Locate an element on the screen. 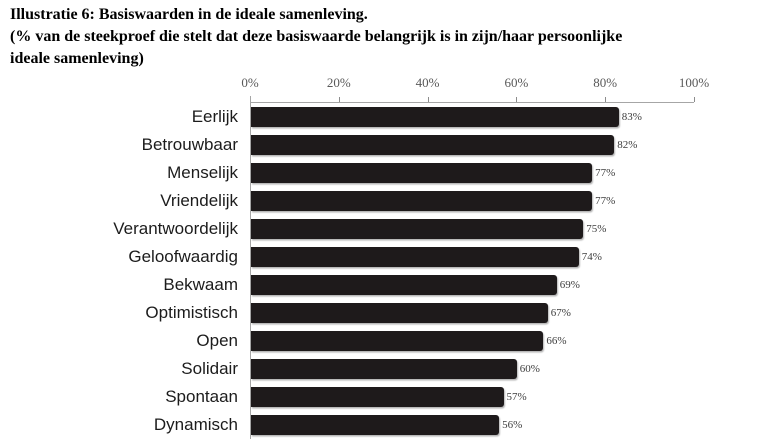 Image resolution: width=766 pixels, height=447 pixels. bar-row: Bekwaam 69% is located at coordinates (383, 285).